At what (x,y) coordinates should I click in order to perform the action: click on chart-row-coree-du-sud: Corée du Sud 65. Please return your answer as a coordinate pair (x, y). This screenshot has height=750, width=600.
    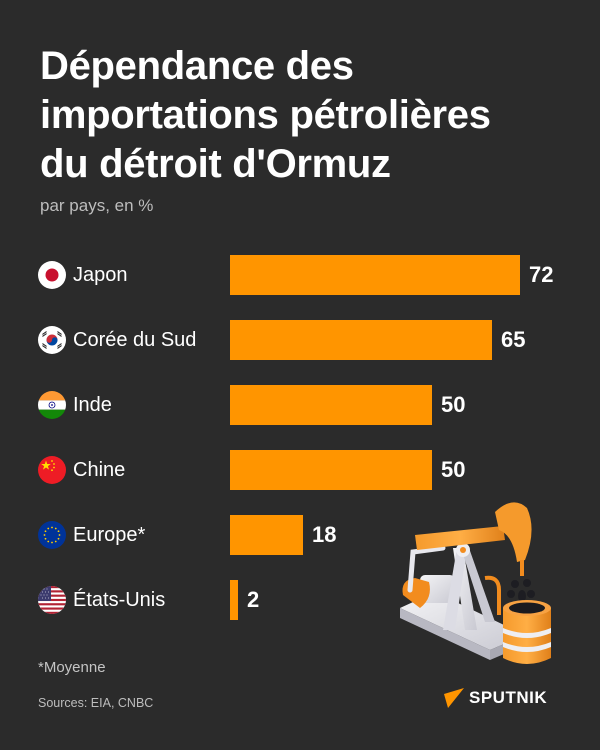
    Looking at the image, I should click on (300, 340).